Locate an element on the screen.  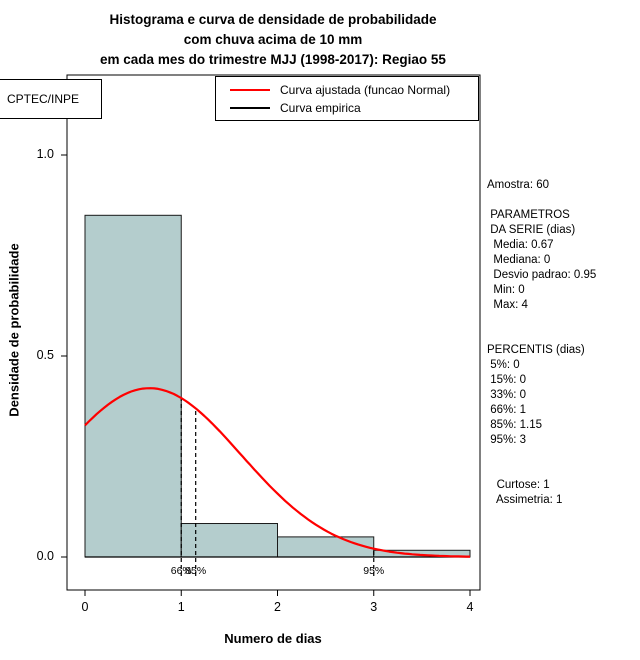
y-tick-label: 1.0 is located at coordinates (45, 154).